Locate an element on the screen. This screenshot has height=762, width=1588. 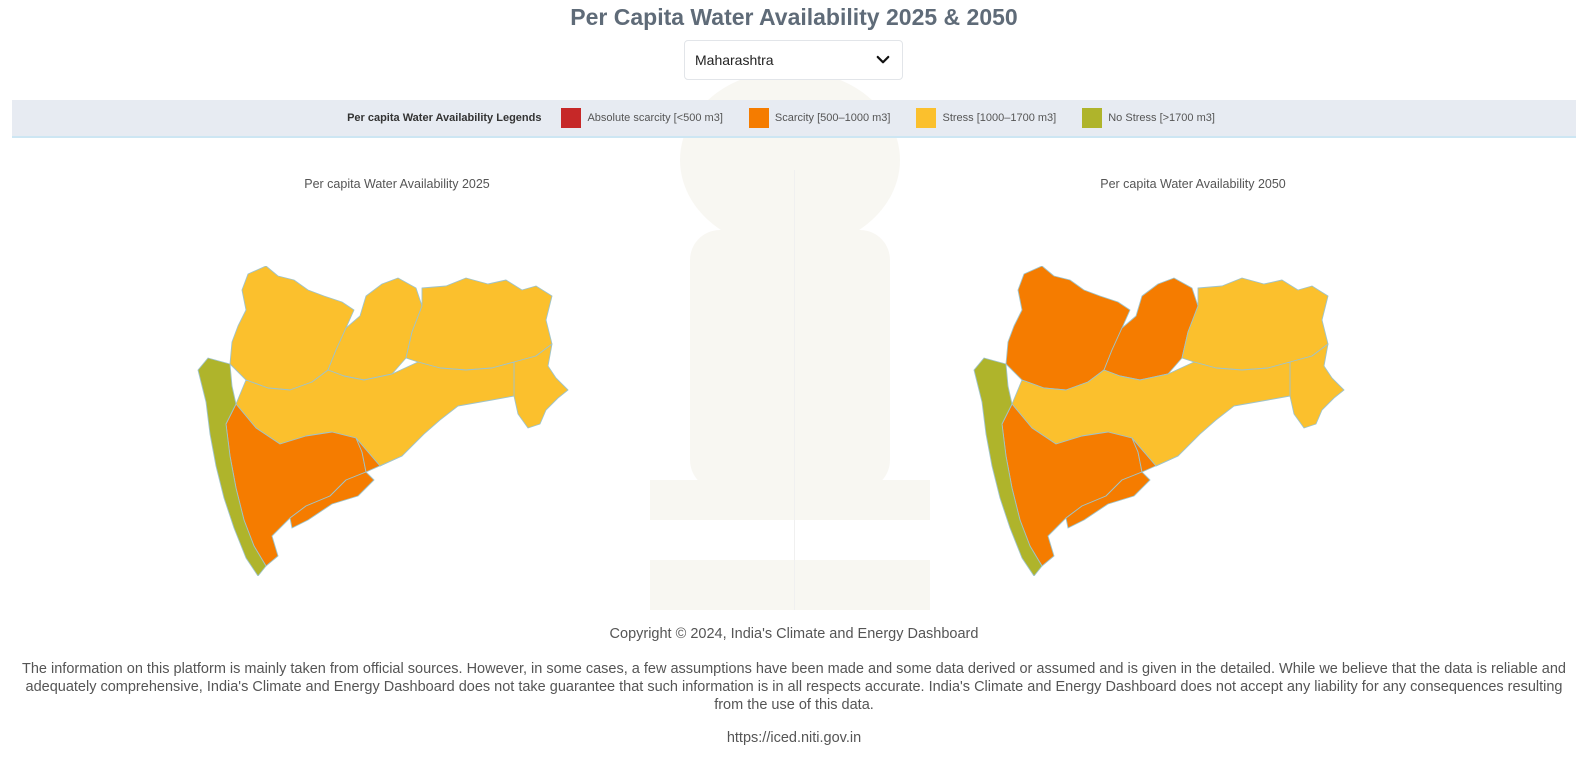
maharashtra-map-2025 is located at coordinates (386, 421).